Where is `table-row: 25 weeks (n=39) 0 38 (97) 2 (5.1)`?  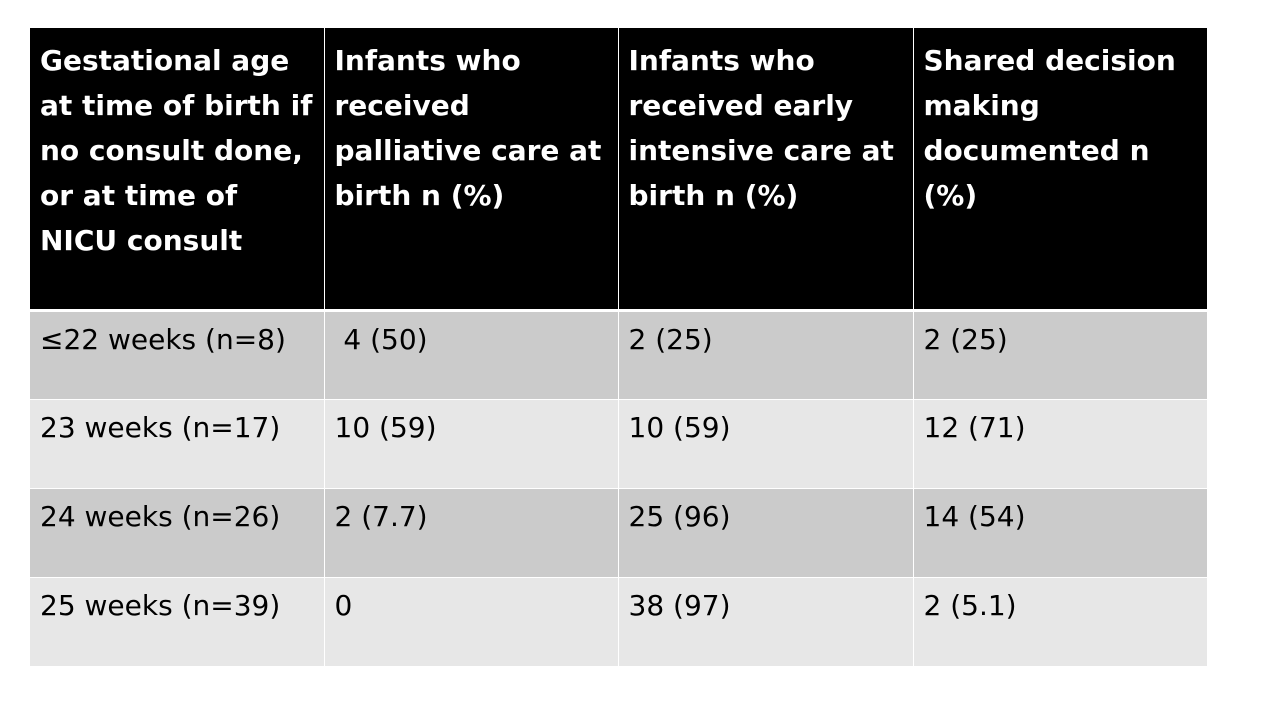 table-row: 25 weeks (n=39) 0 38 (97) 2 (5.1) is located at coordinates (618, 621).